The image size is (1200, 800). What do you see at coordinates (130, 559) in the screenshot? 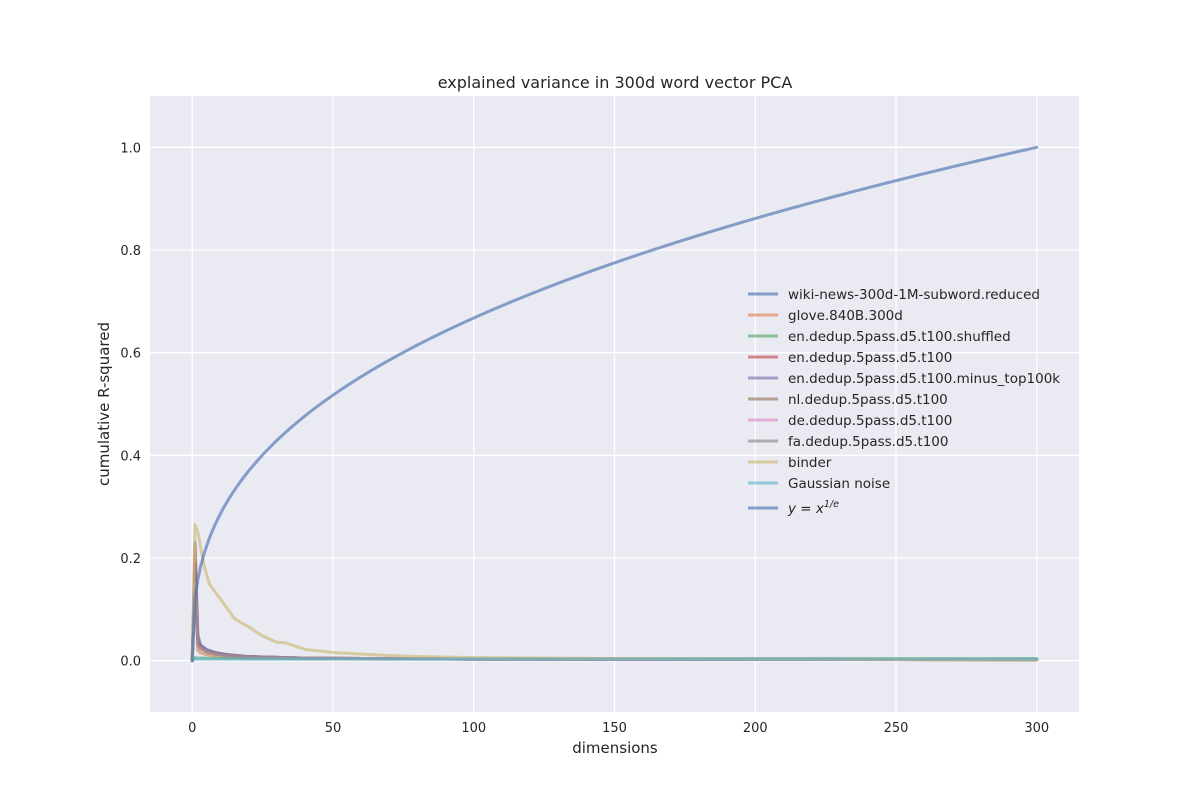
I see `y-tick-label: 0.2` at bounding box center [130, 559].